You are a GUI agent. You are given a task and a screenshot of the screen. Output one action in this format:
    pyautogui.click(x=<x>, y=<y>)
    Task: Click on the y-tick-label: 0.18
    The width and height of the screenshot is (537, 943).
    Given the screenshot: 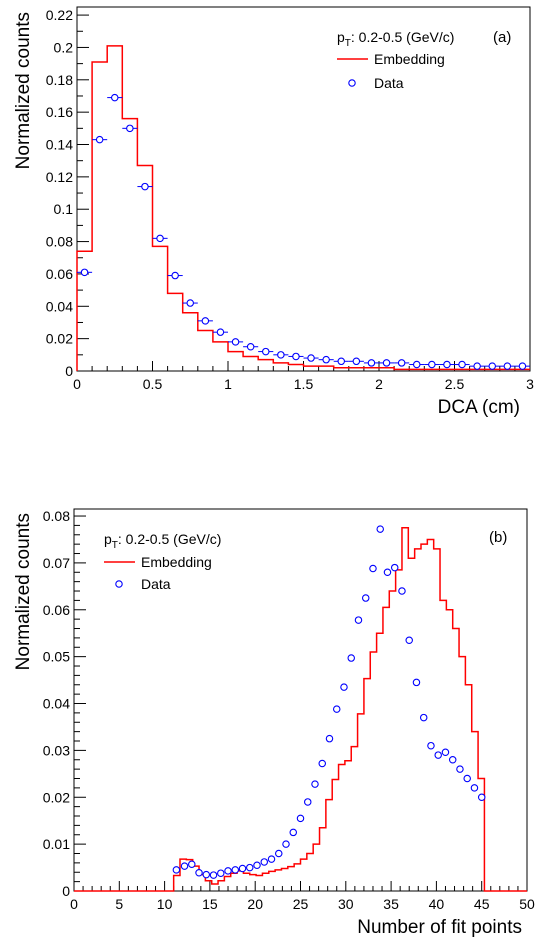 What is the action you would take?
    pyautogui.click(x=59, y=80)
    